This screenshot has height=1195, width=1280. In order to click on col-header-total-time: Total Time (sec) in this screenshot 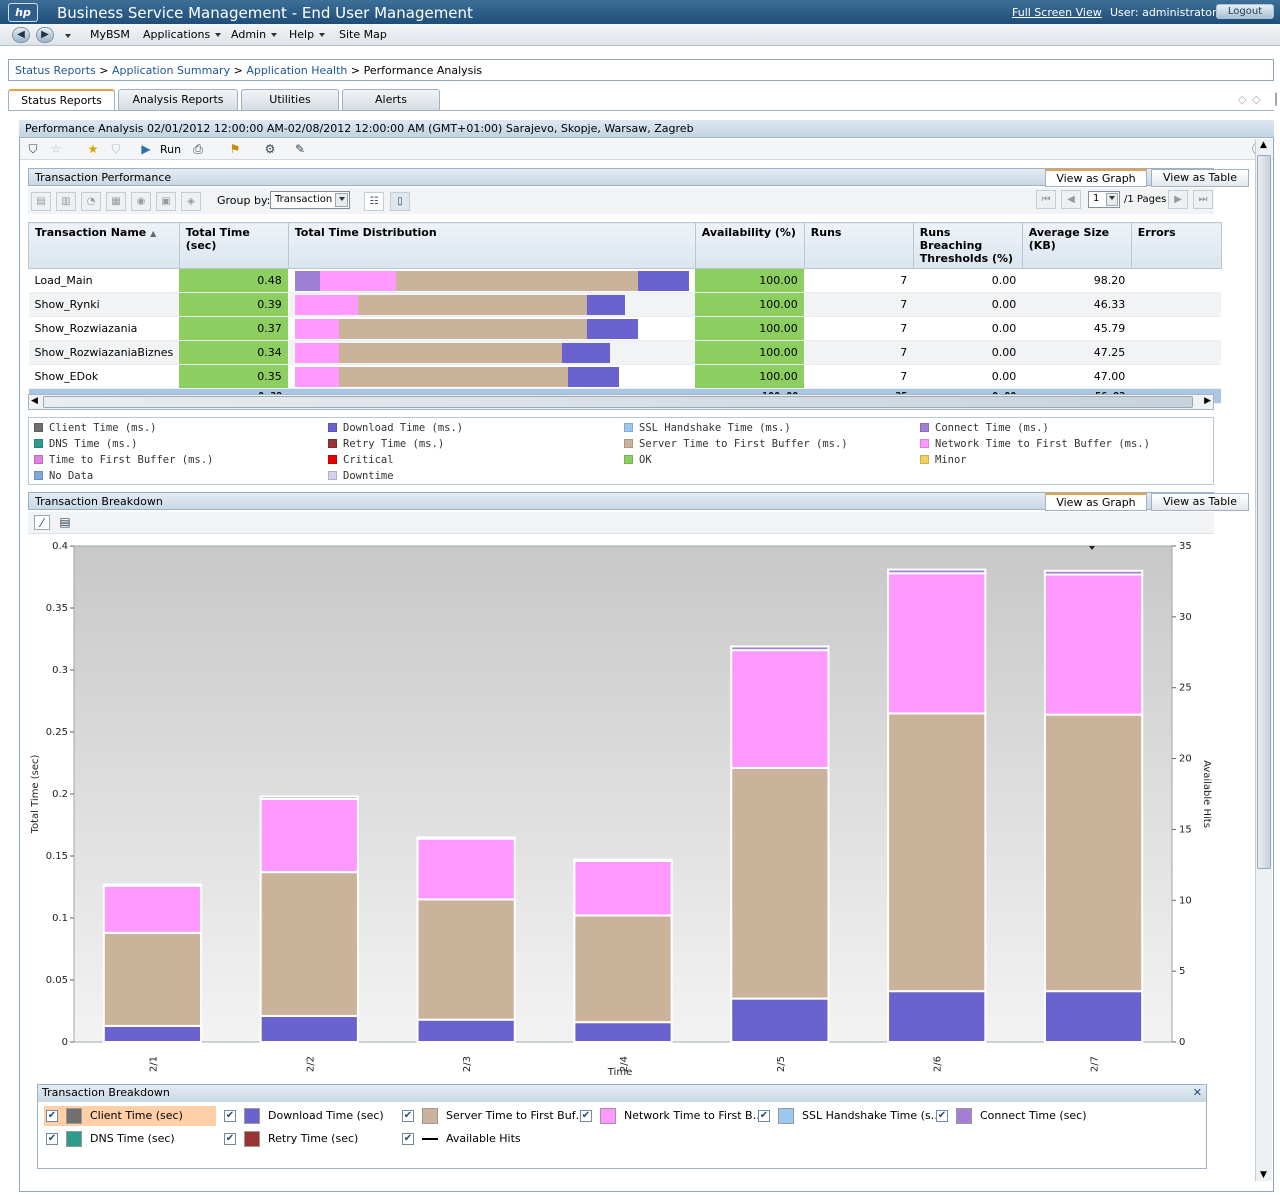, I will do `click(233, 245)`.